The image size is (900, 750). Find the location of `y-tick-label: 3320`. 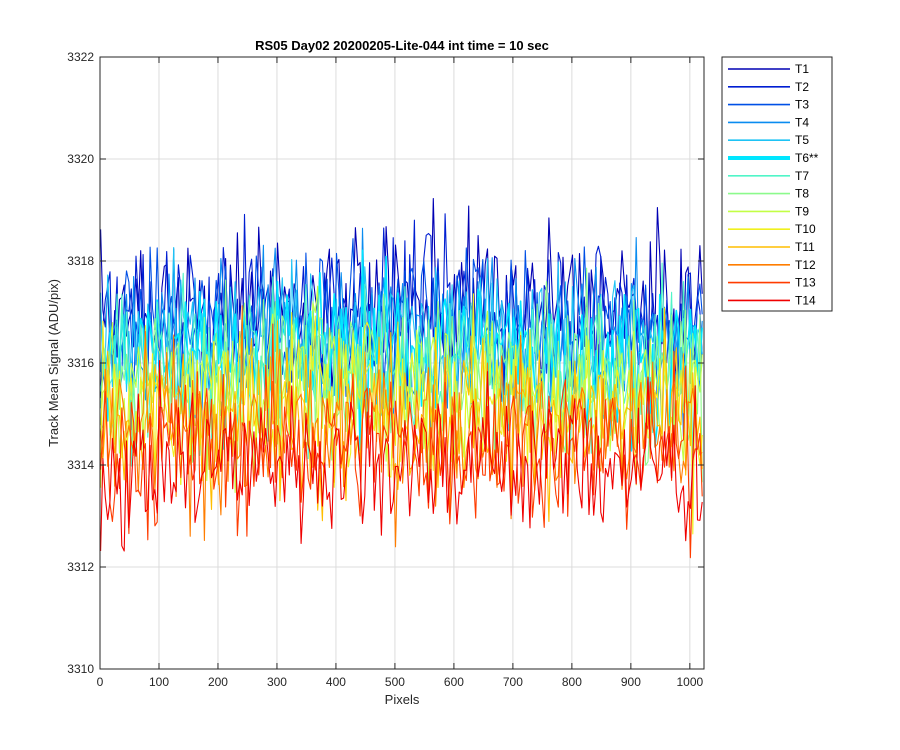

y-tick-label: 3320 is located at coordinates (80, 159).